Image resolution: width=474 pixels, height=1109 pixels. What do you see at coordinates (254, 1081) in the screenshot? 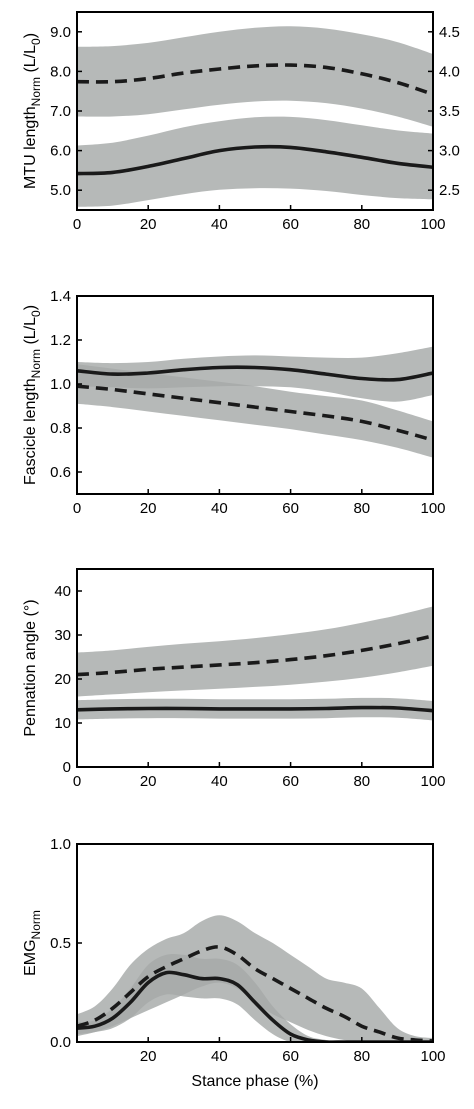
I see `x-axis-label: Stance phase (%)` at bounding box center [254, 1081].